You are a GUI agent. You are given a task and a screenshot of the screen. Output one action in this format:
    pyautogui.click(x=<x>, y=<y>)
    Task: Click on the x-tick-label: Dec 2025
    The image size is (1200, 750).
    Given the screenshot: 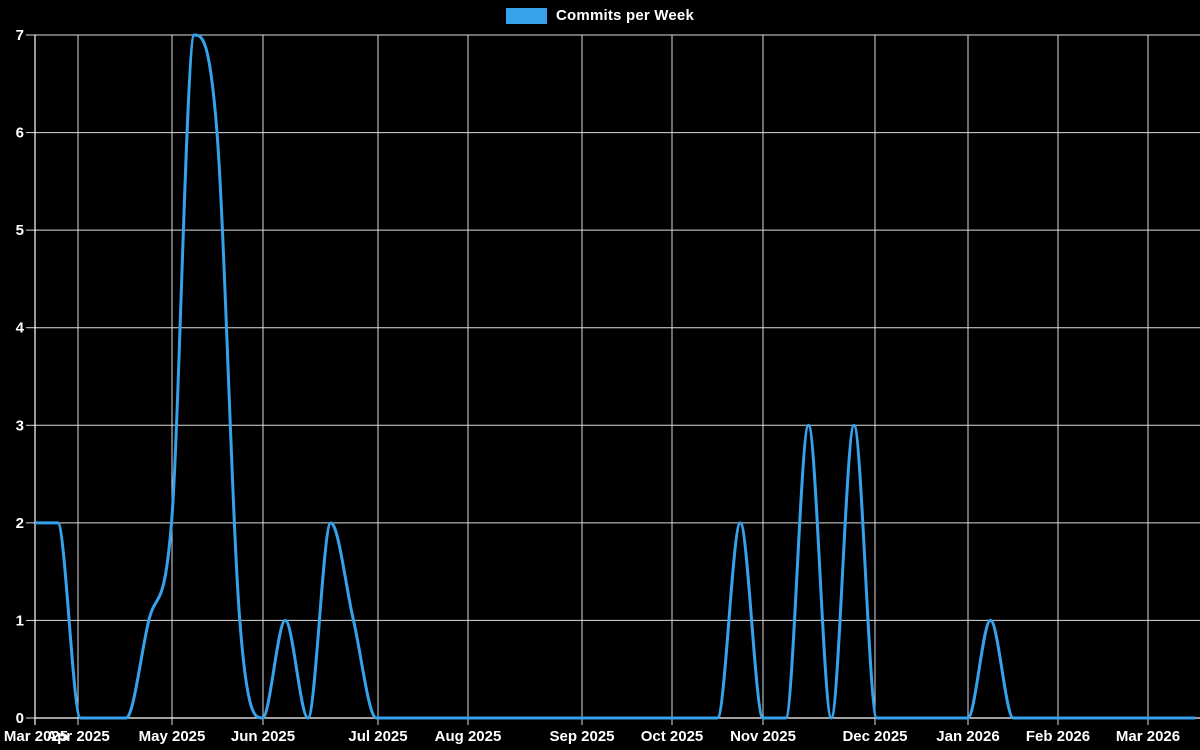 What is the action you would take?
    pyautogui.click(x=874, y=736)
    